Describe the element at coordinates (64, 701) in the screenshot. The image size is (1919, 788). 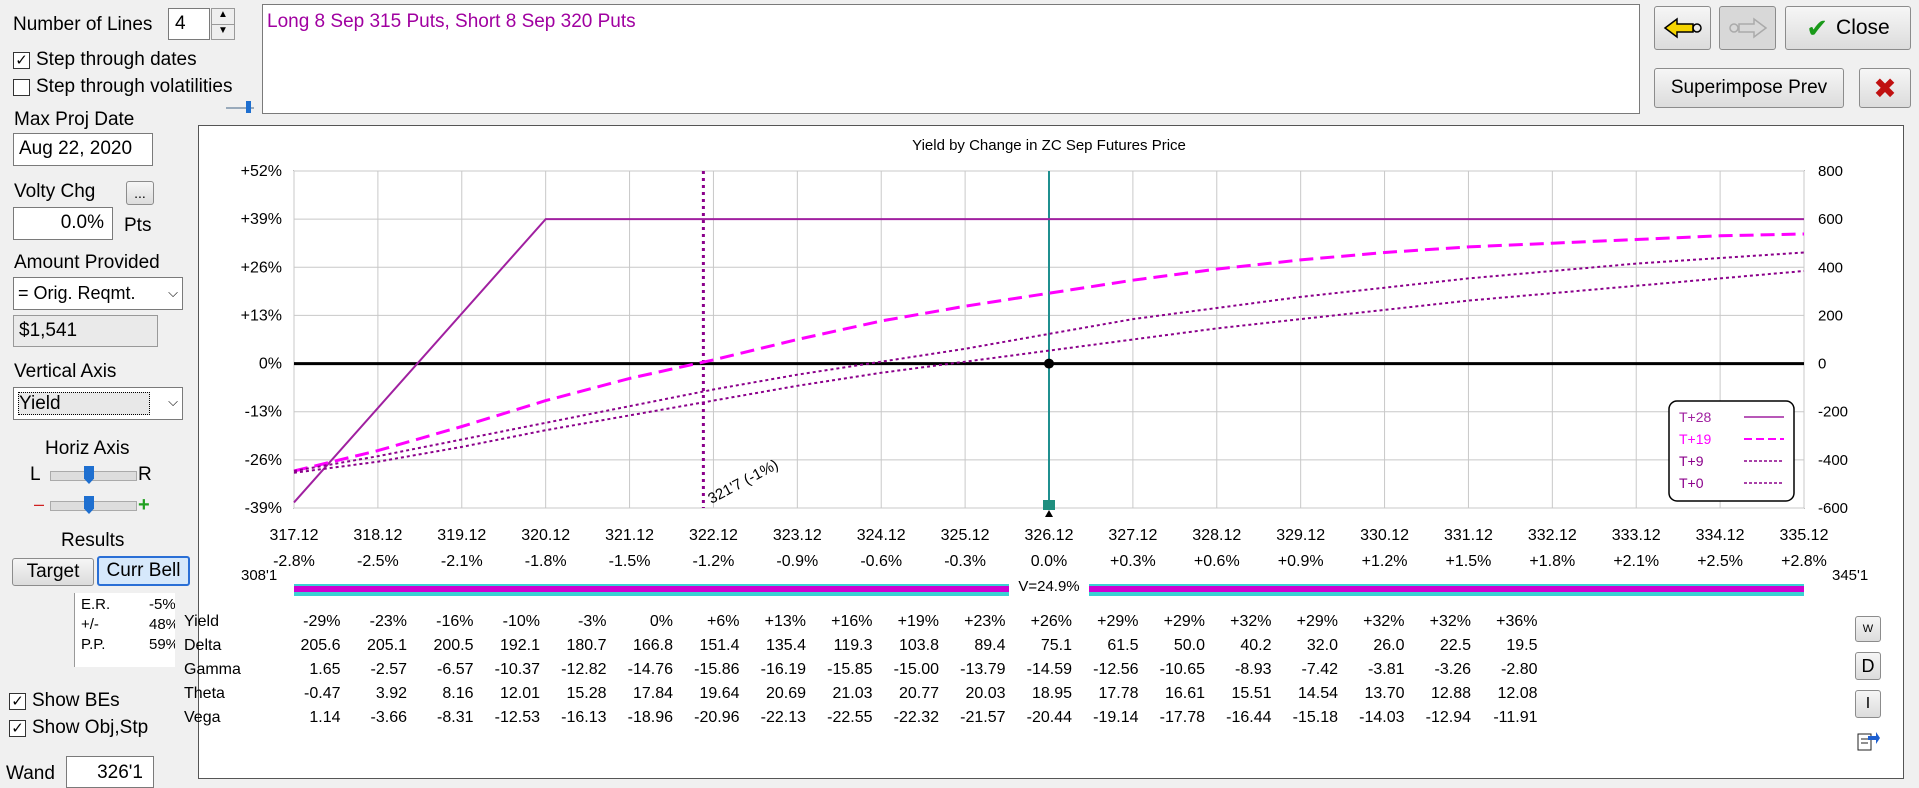
I see `show-bes-checkbox: ✓ Show BEs` at that location.